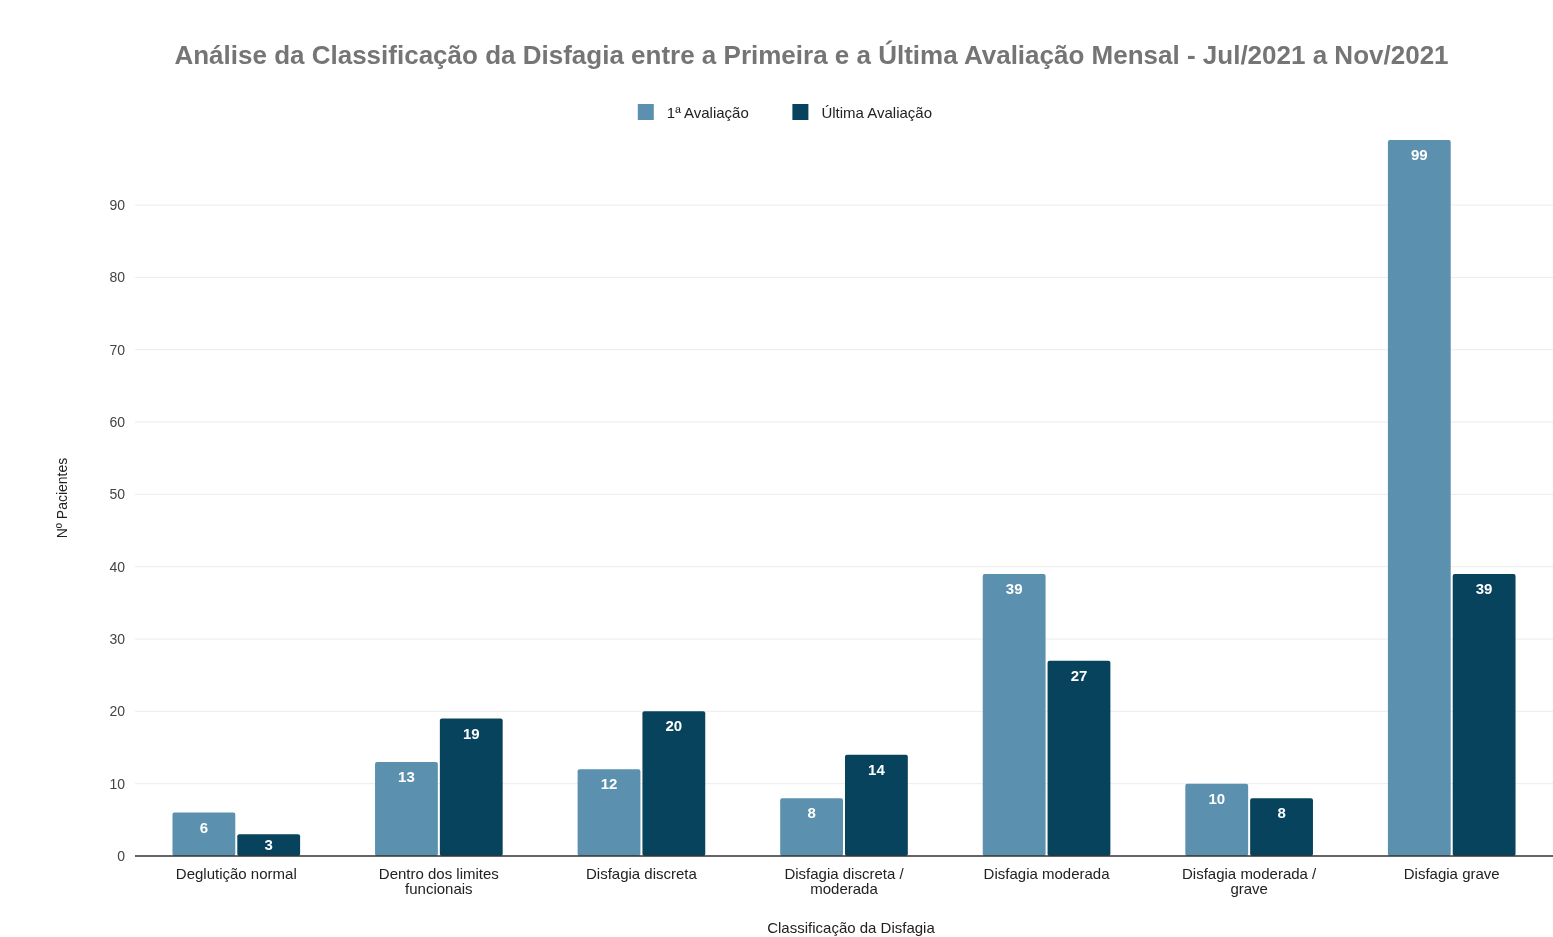 The height and width of the screenshot is (937, 1553). What do you see at coordinates (117, 205) in the screenshot?
I see `y-tick-label: 90` at bounding box center [117, 205].